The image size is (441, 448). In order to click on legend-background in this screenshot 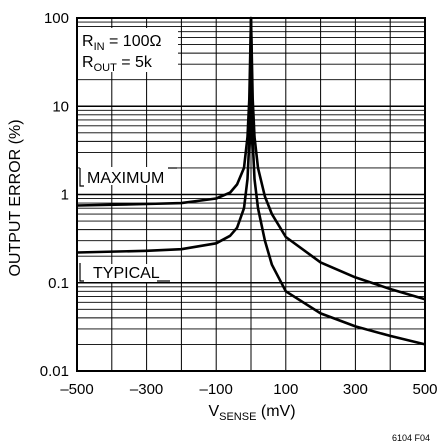, I will do `click(128, 50)`.